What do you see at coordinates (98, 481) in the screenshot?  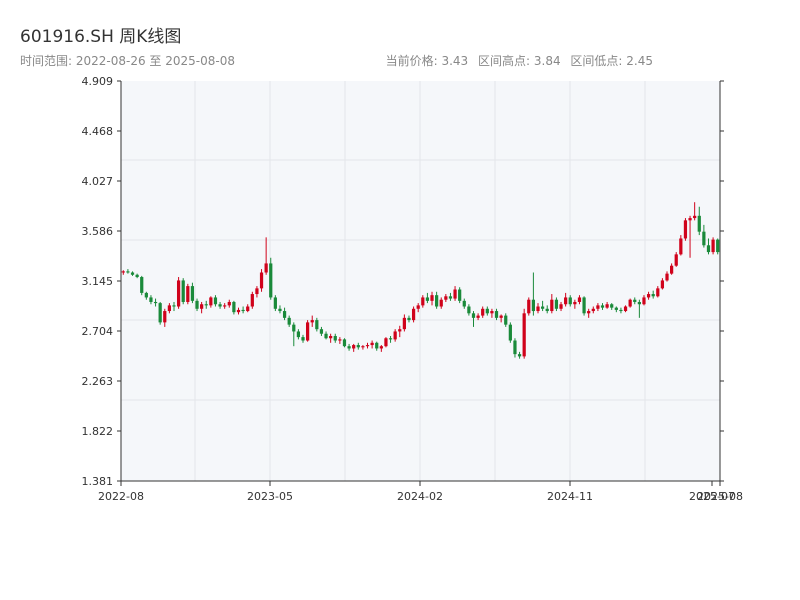 I see `y-tick-label: 1.381` at bounding box center [98, 481].